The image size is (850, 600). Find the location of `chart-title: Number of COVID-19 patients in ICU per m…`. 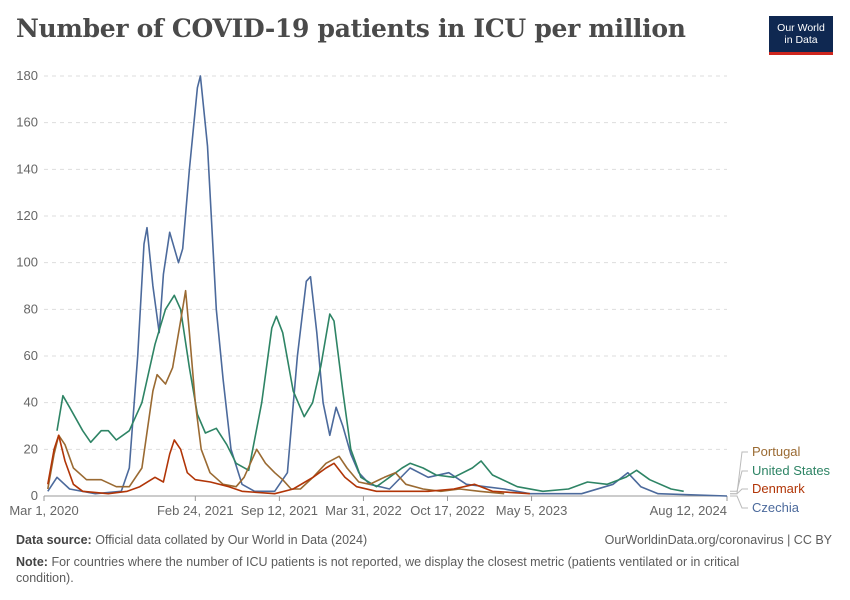

chart-title: Number of COVID-19 patients in ICU per m… is located at coordinates (351, 28).